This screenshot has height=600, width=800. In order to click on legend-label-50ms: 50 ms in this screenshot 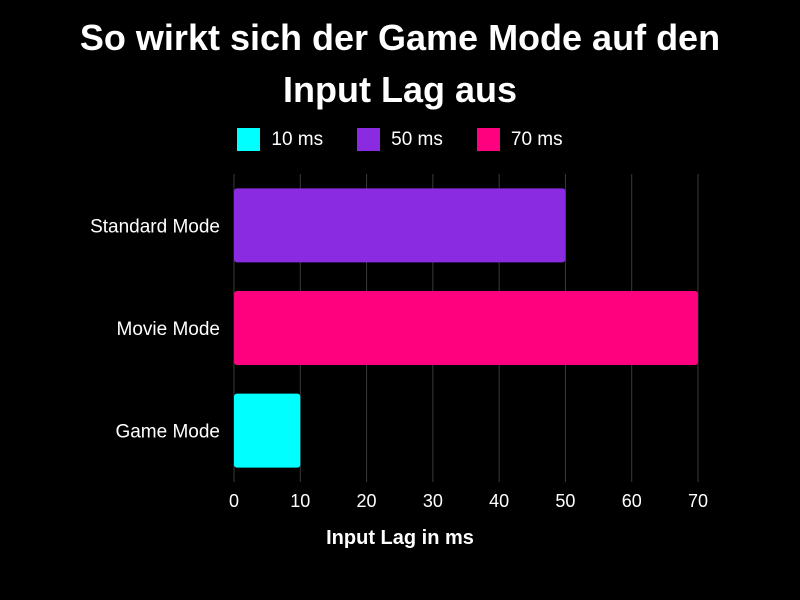, I will do `click(417, 139)`.